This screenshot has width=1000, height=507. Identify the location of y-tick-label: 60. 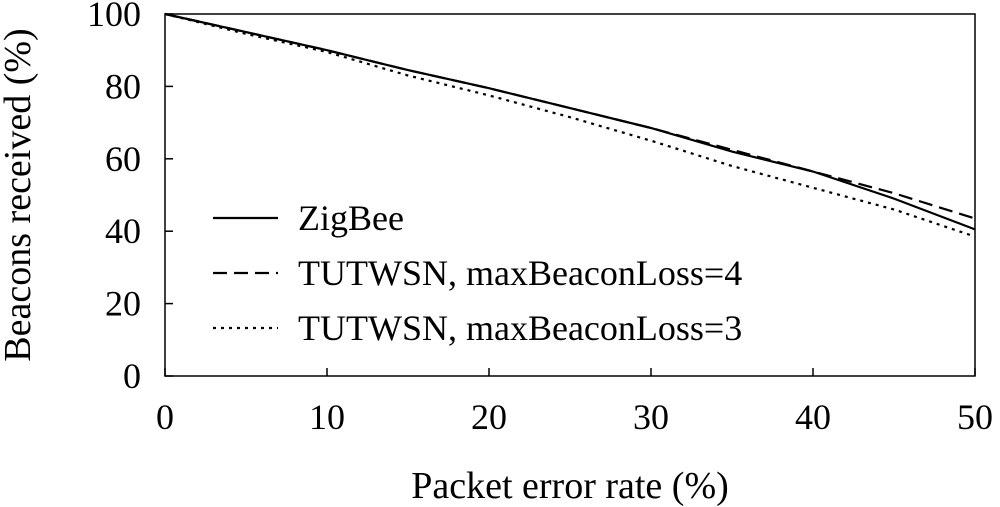
(123, 159).